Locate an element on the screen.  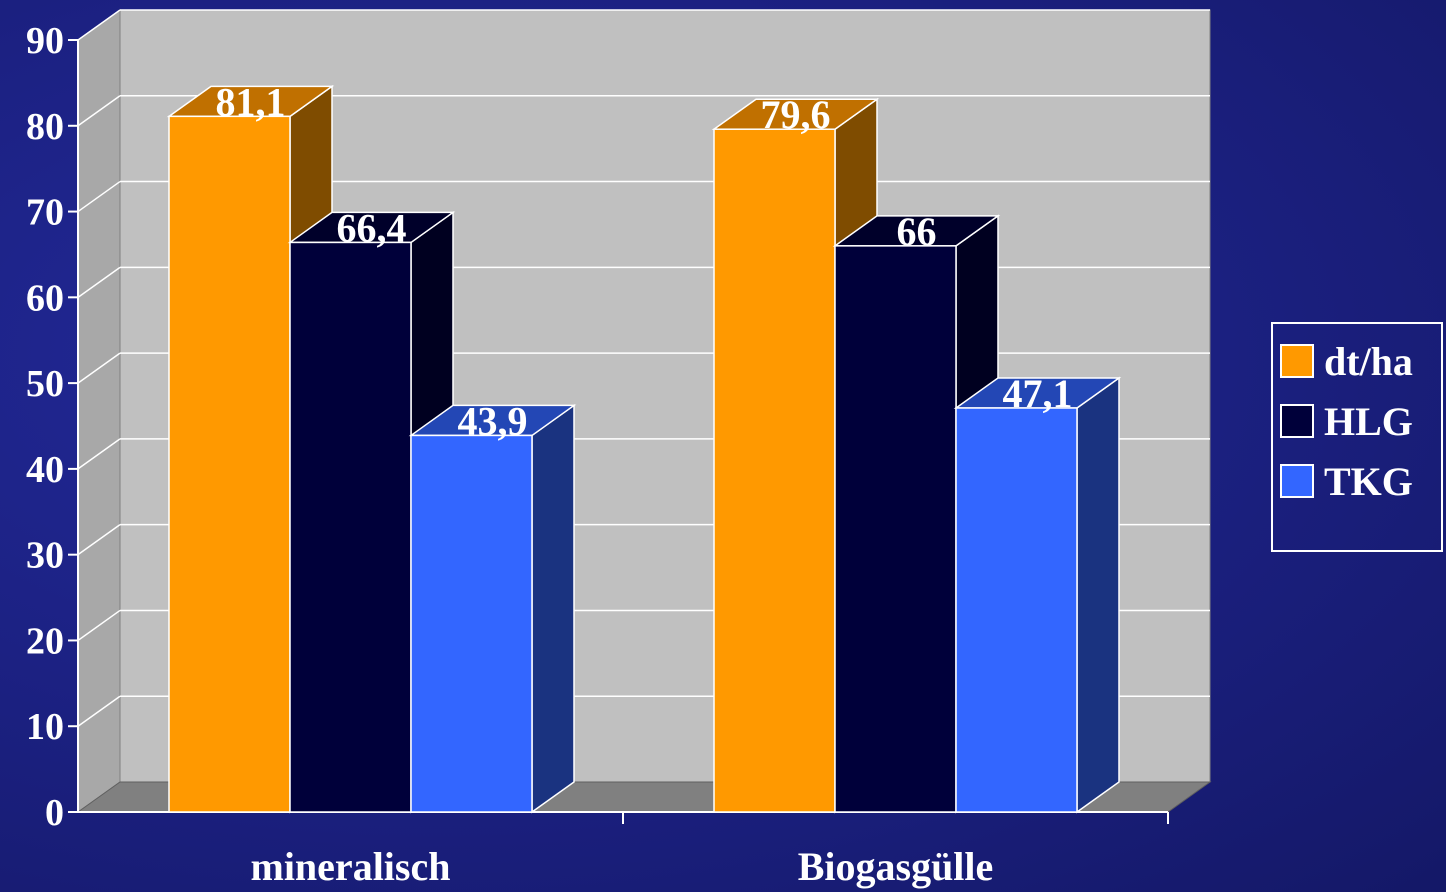
legend-label: dt/ha is located at coordinates (1368, 361).